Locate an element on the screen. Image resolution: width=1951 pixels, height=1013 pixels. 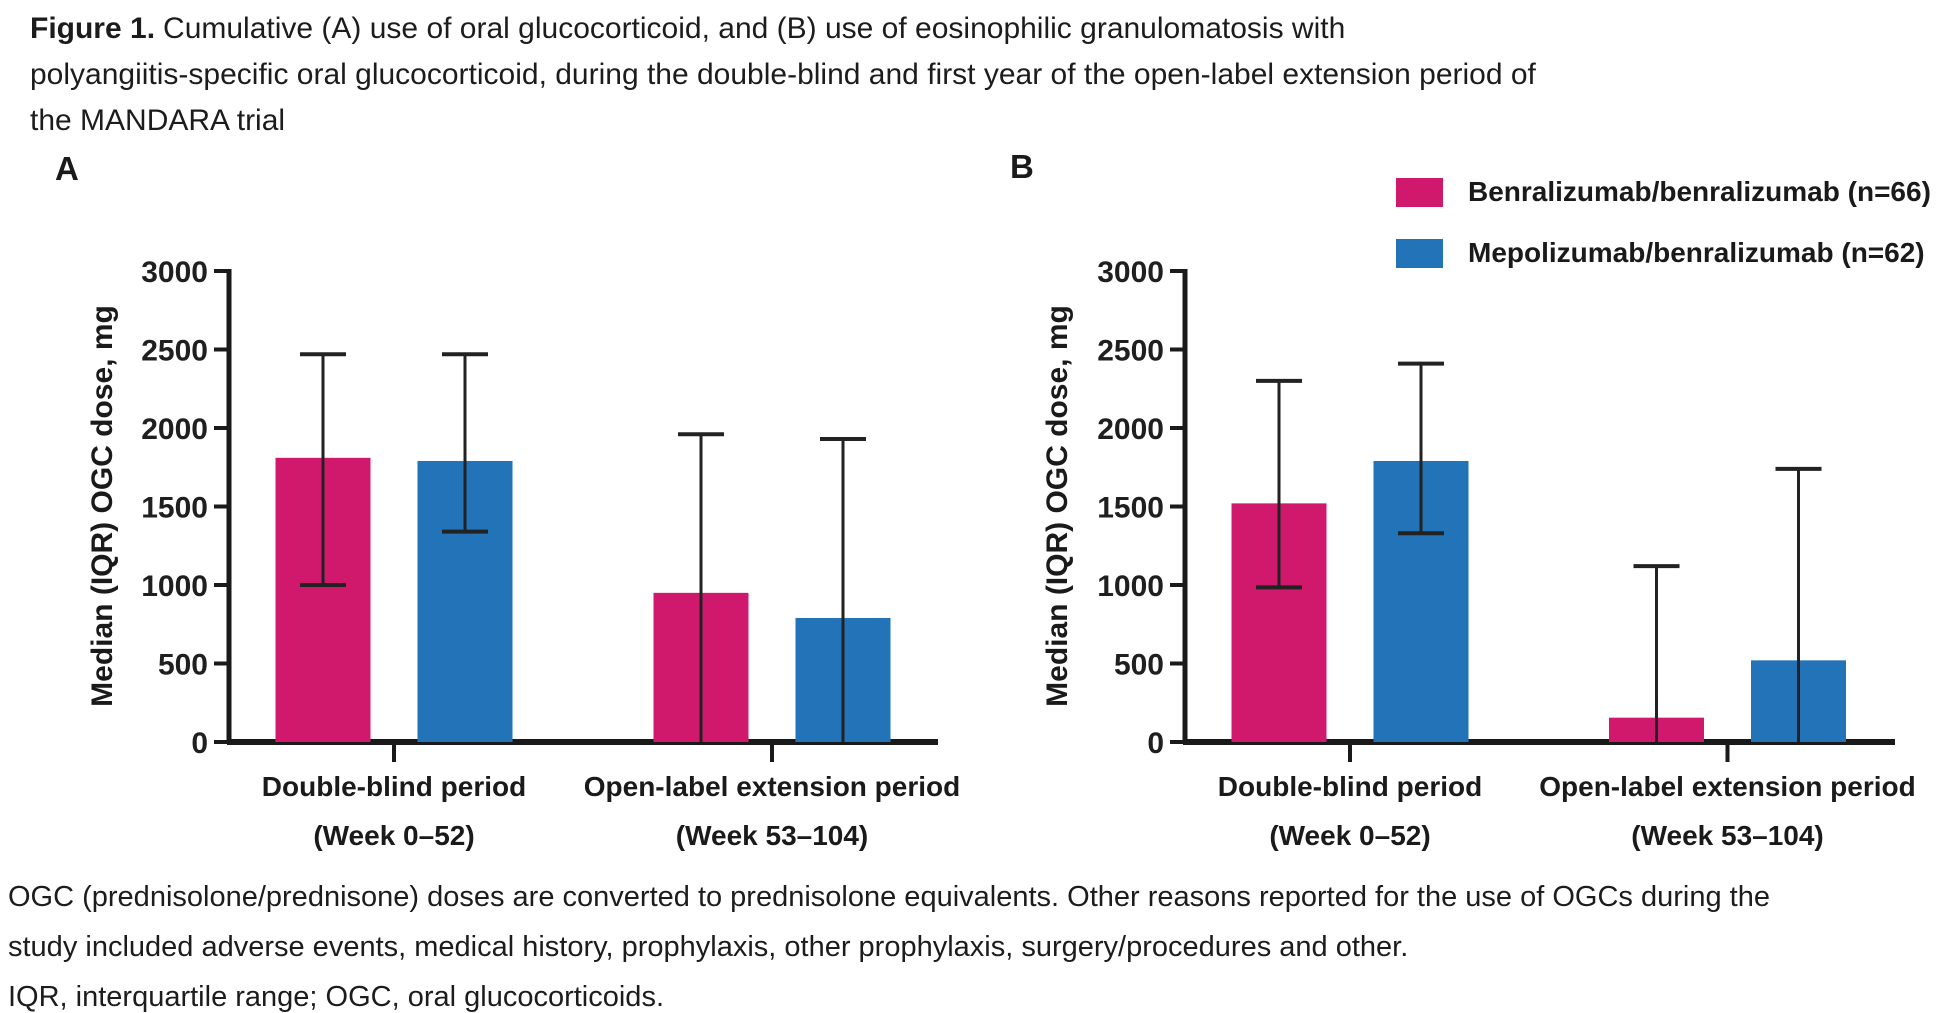
y-tick-label-B: 1000 is located at coordinates (1130, 586).